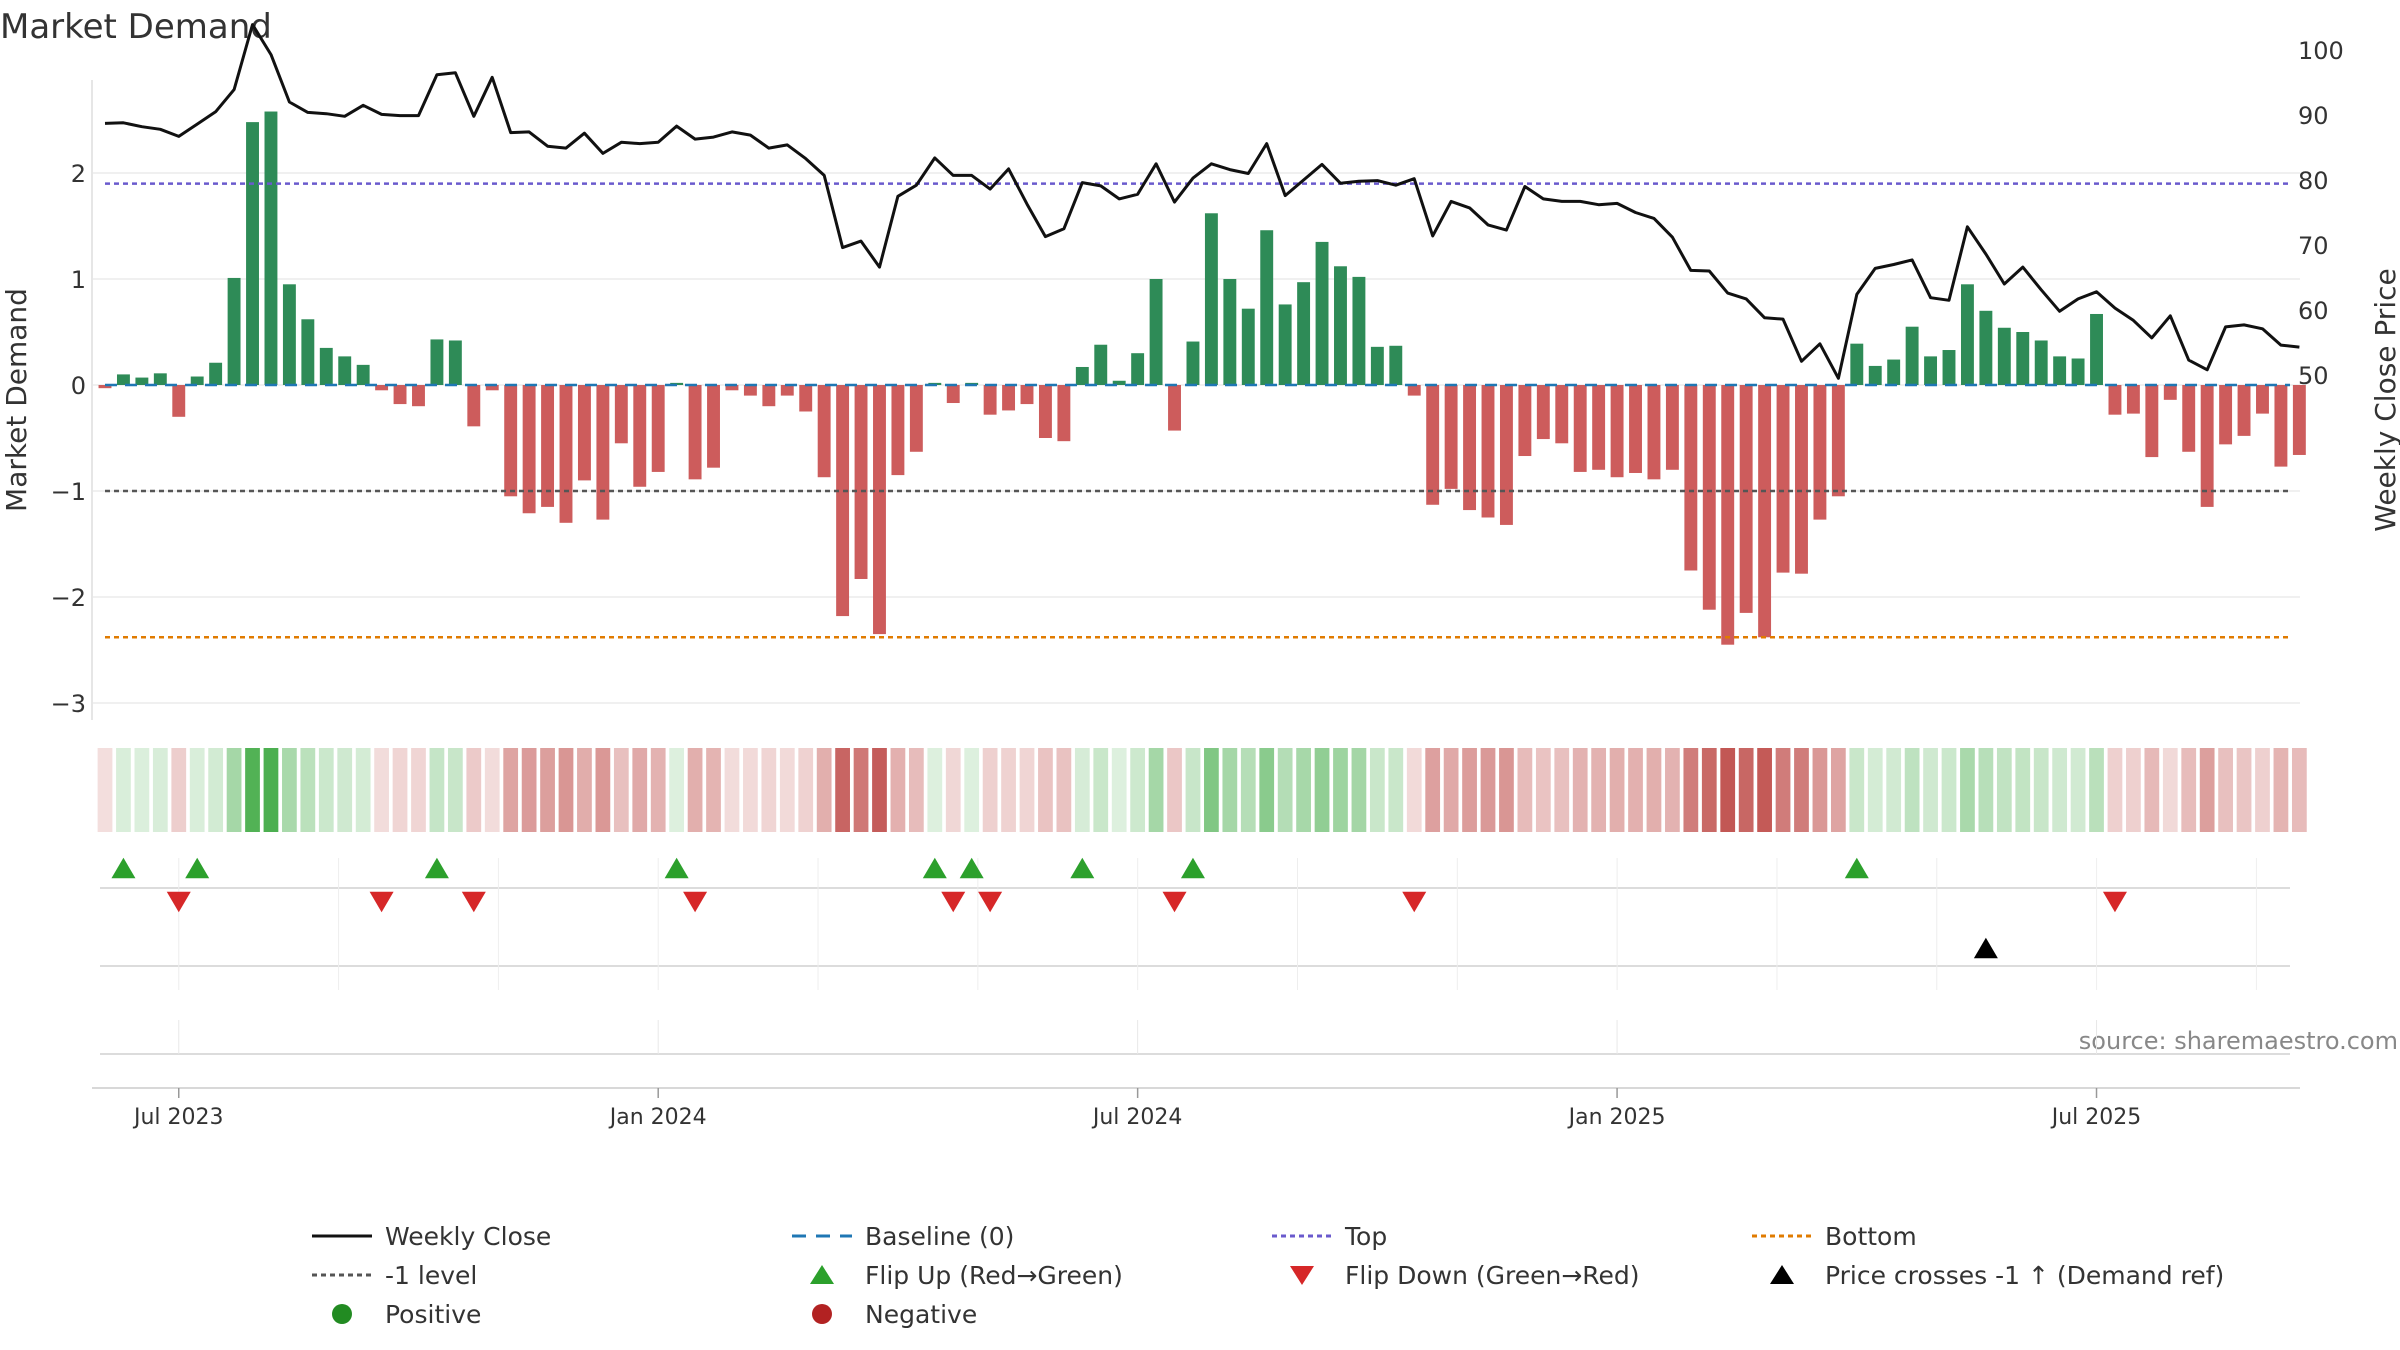 This screenshot has width=2400, height=1350. I want to click on legend-label: Price crosses -1 ↑ (Demand ref), so click(2024, 1275).